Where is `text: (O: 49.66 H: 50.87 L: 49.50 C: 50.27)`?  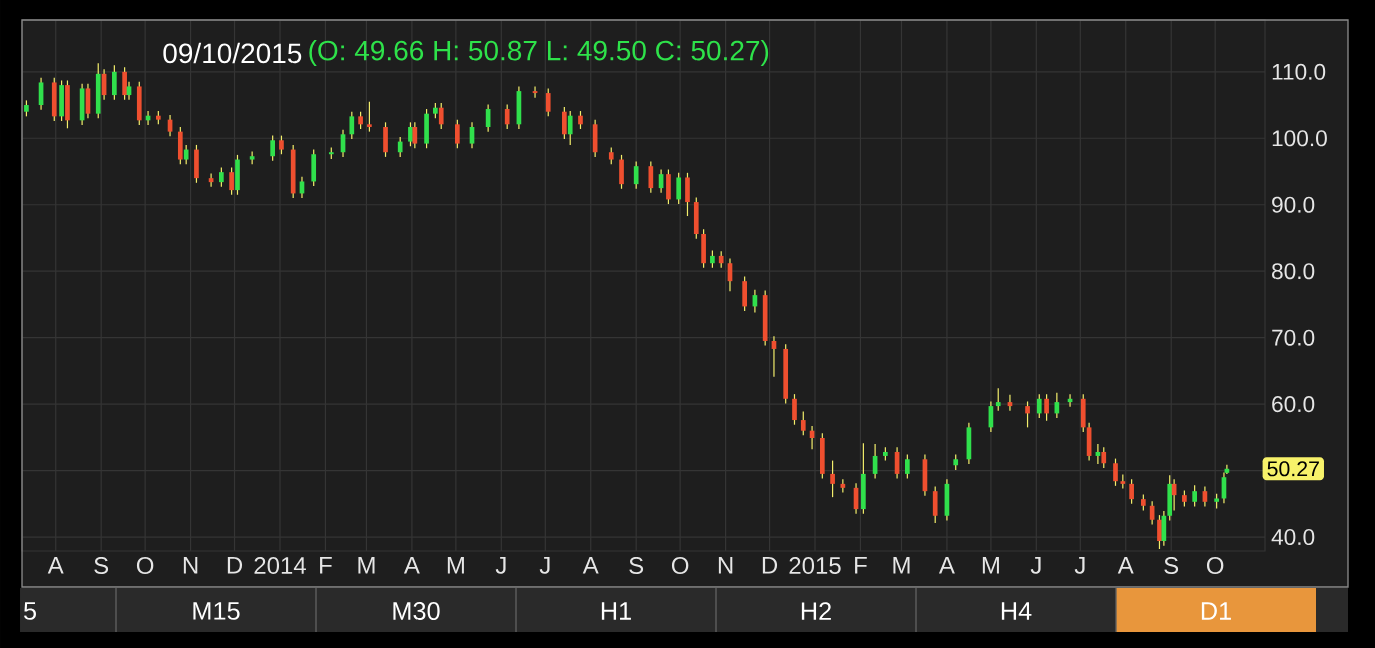 text: (O: 49.66 H: 50.87 L: 49.50 C: 50.27) is located at coordinates (539, 53).